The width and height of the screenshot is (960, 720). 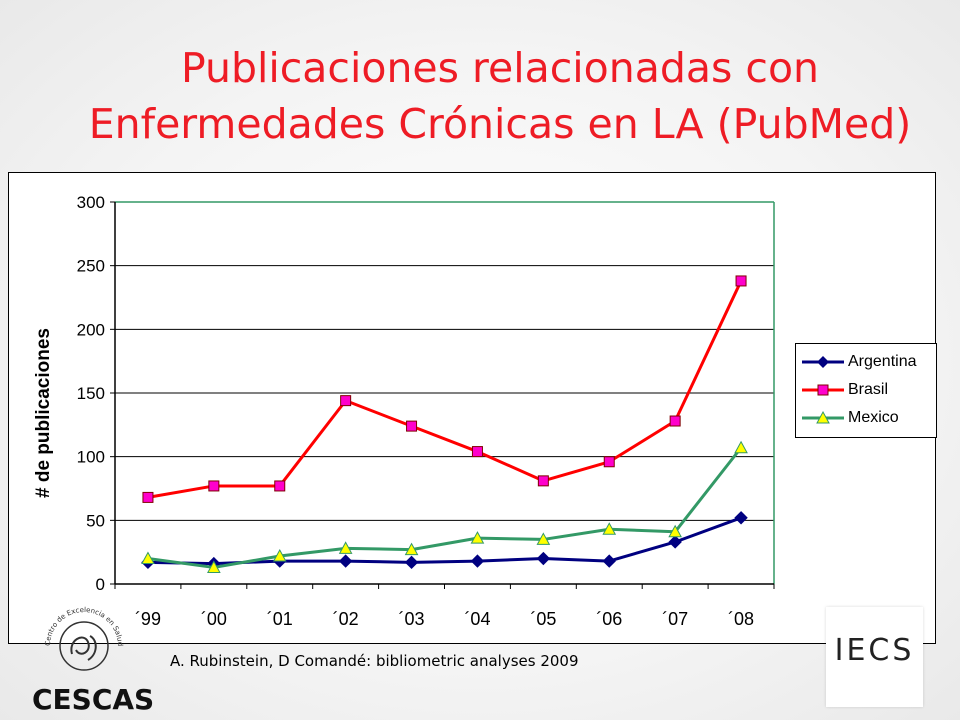 I want to click on x-tick-label: ´06, so click(x=609, y=619).